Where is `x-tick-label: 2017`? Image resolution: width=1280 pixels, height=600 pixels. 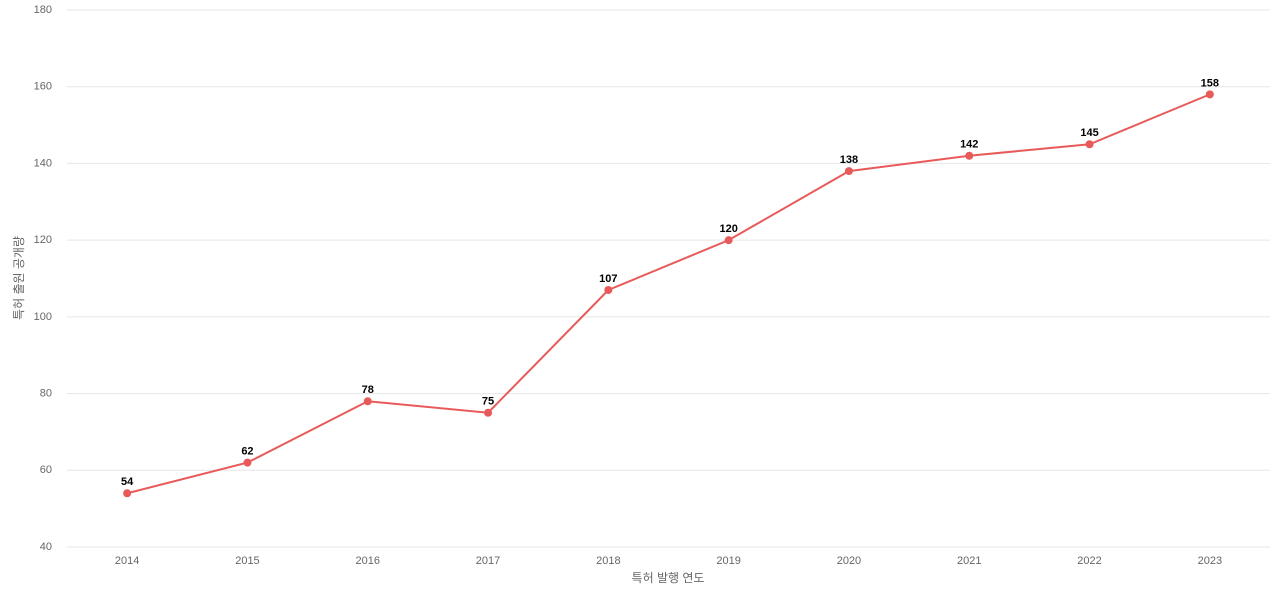 x-tick-label: 2017 is located at coordinates (488, 561).